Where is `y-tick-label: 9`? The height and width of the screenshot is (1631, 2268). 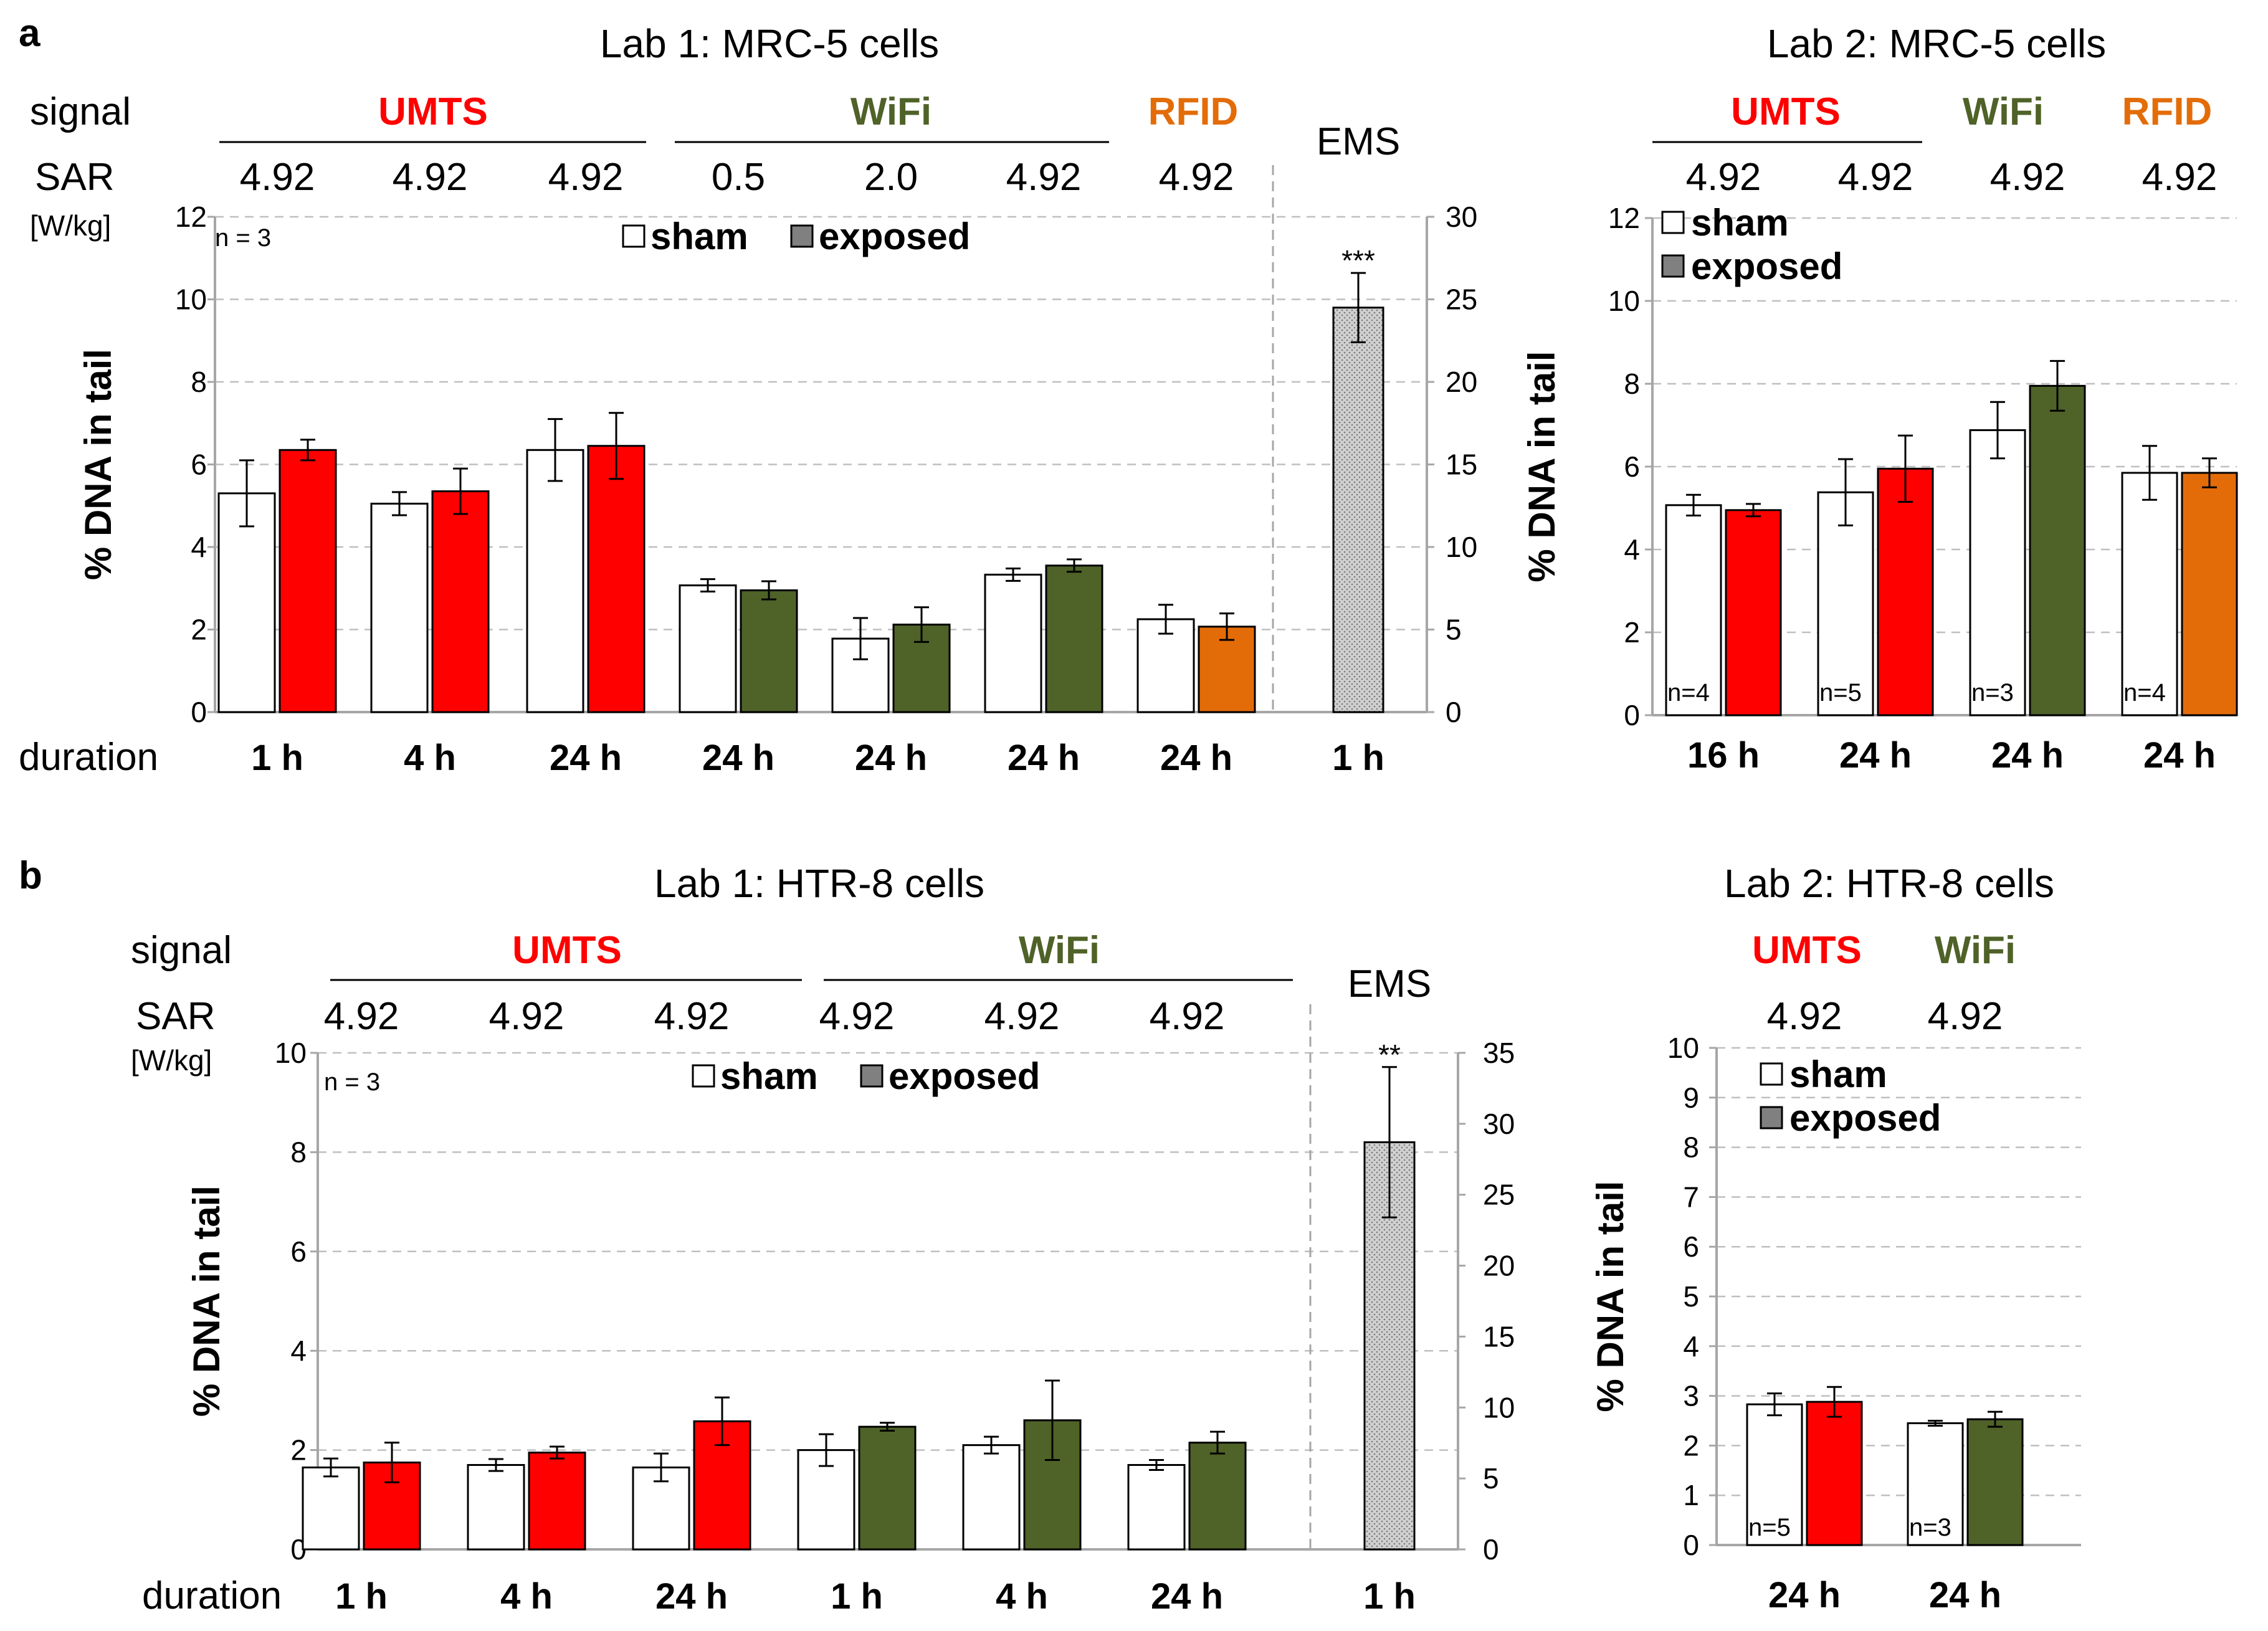 y-tick-label: 9 is located at coordinates (1691, 1098).